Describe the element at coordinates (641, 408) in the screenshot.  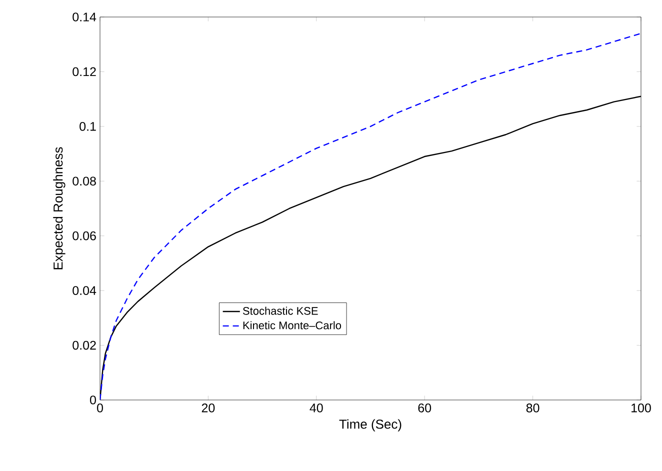
I see `x-tick-label: 100` at that location.